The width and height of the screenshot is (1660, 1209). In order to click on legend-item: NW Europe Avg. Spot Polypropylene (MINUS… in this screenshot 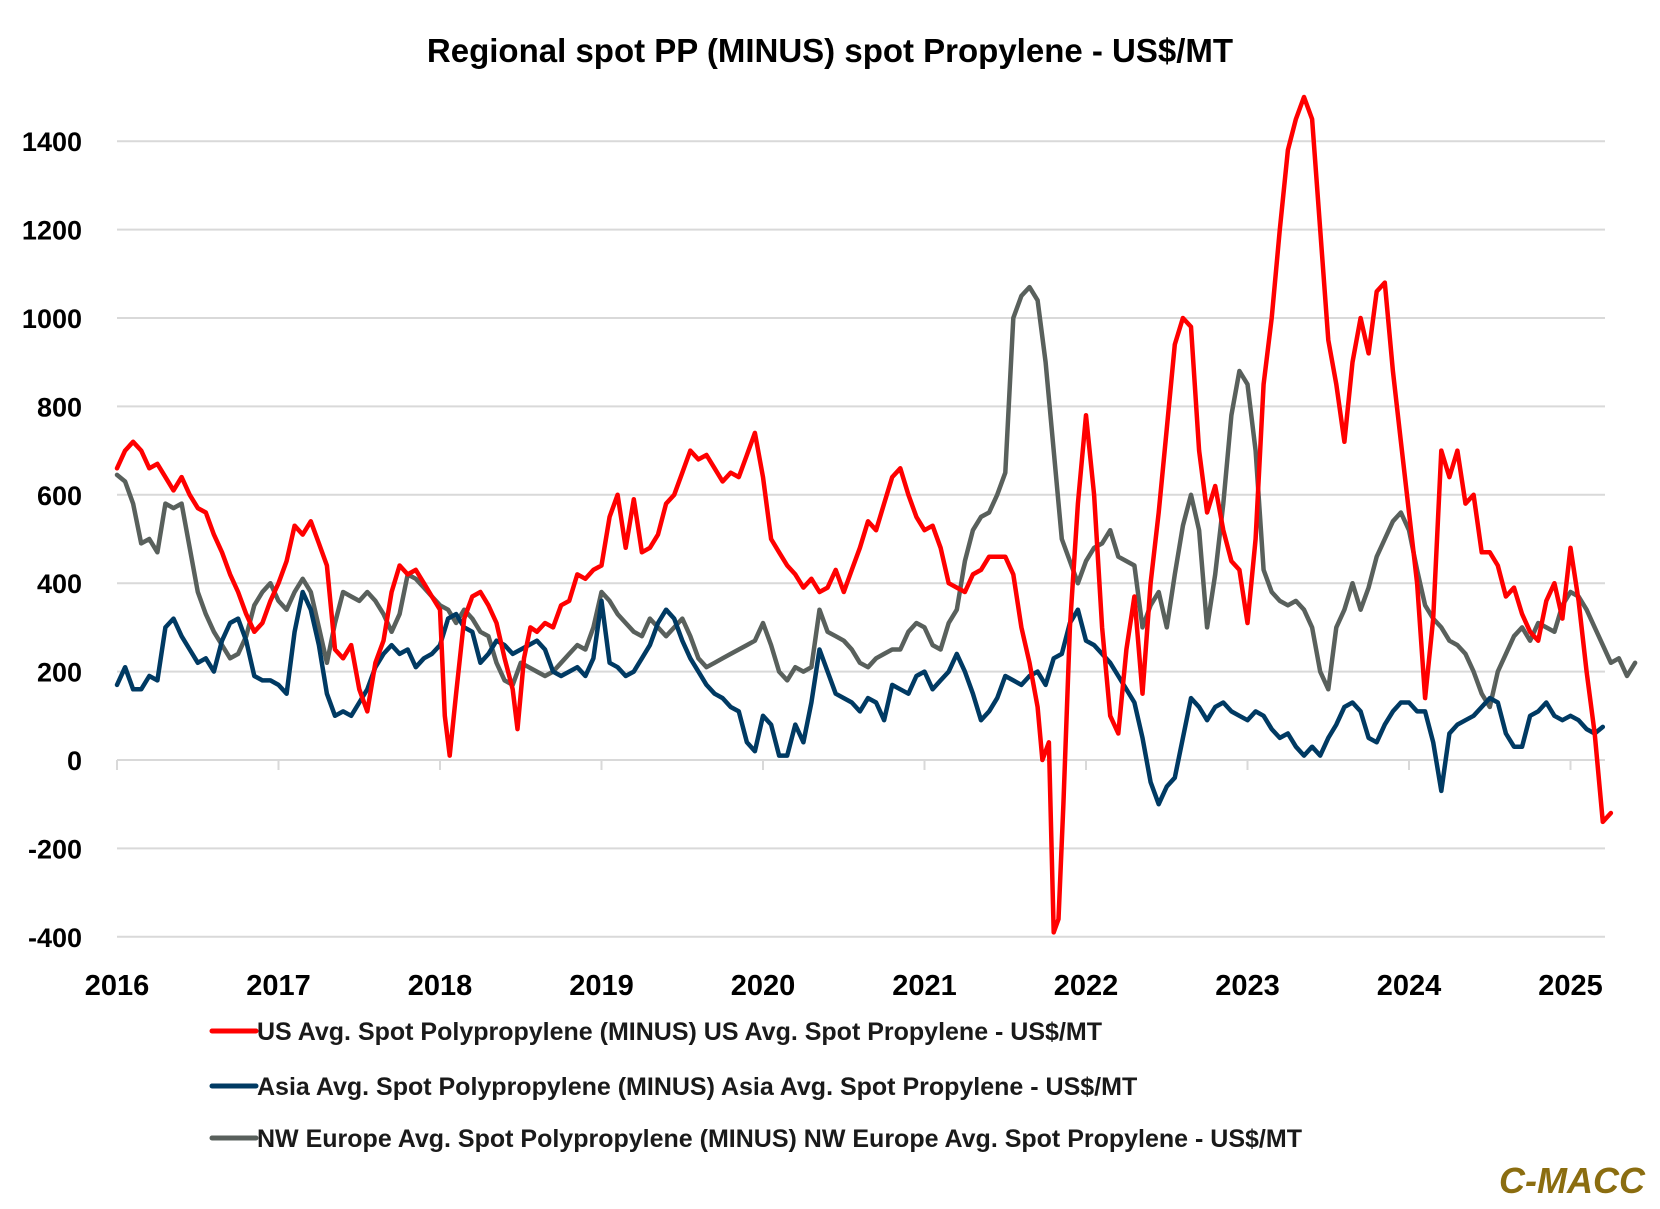, I will do `click(755, 1139)`.